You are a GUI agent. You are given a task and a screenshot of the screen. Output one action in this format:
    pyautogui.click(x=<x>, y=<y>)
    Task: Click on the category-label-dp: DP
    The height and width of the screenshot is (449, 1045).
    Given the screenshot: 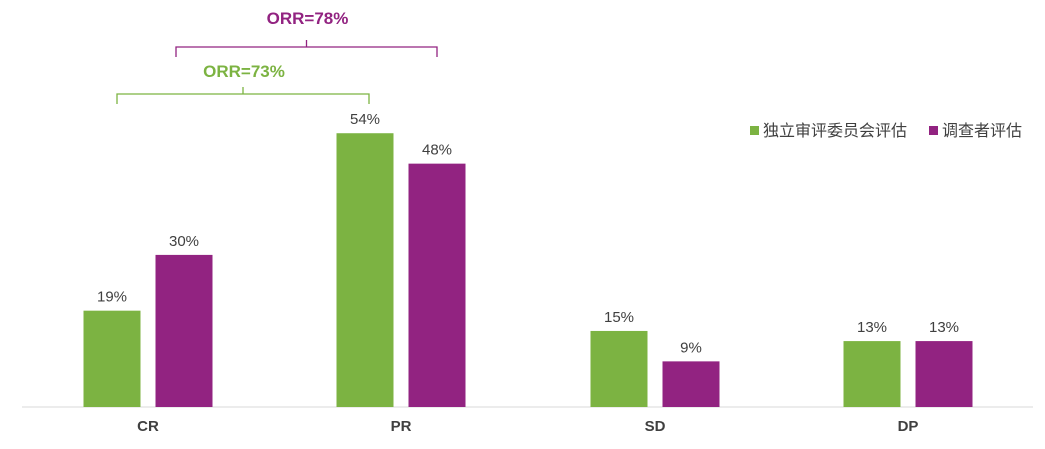 What is the action you would take?
    pyautogui.click(x=908, y=426)
    